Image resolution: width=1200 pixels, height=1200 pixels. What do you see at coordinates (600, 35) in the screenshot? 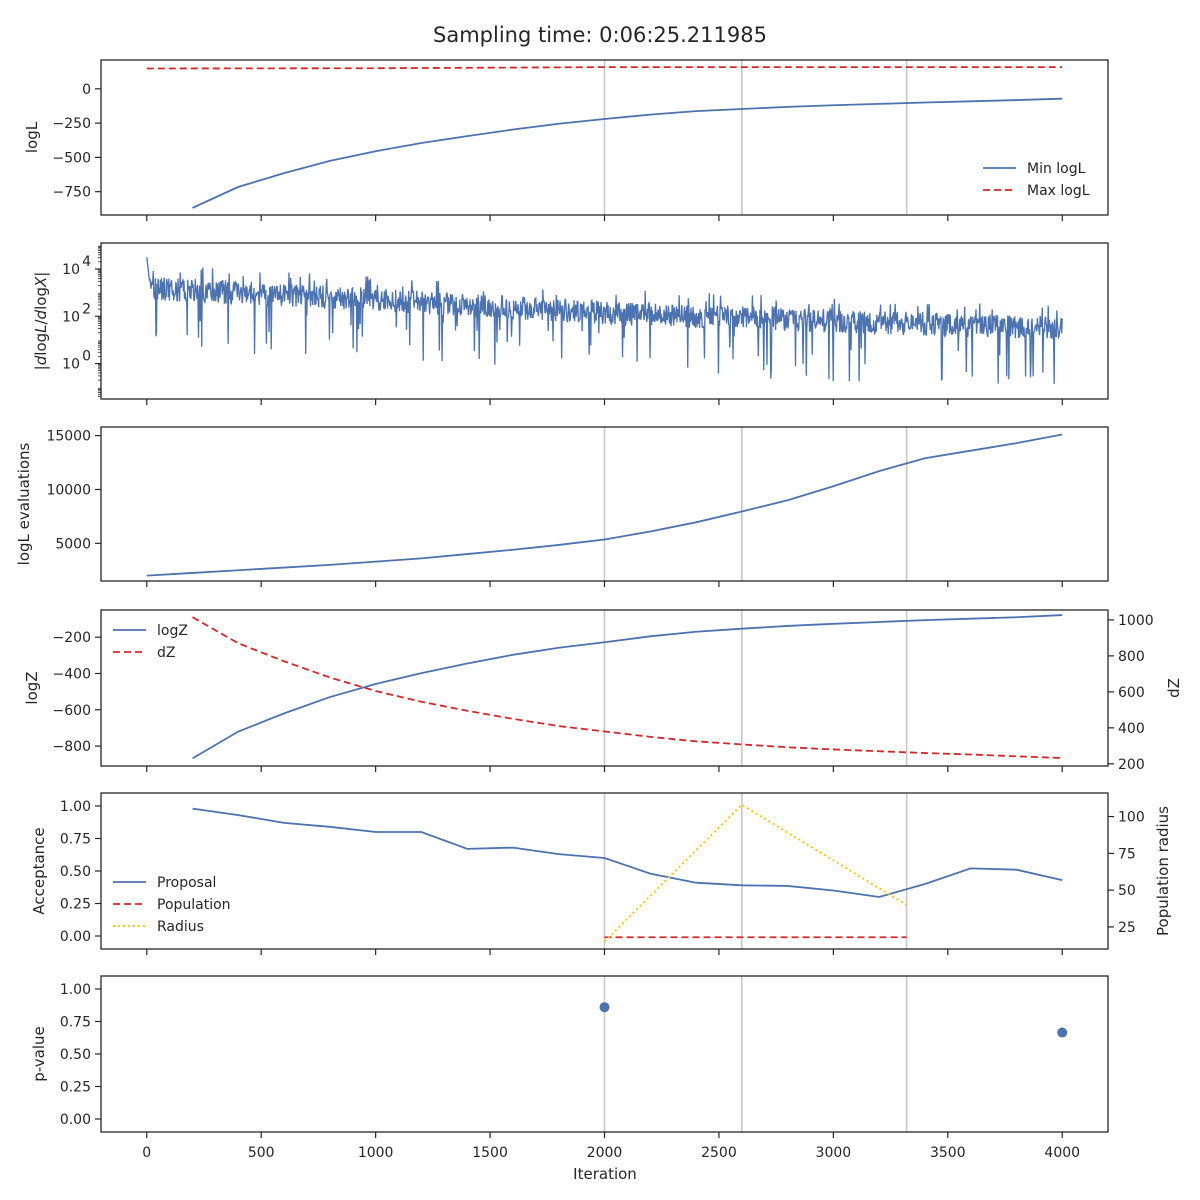
I see `chart-title: Sampling time: 0:06:25.211985` at bounding box center [600, 35].